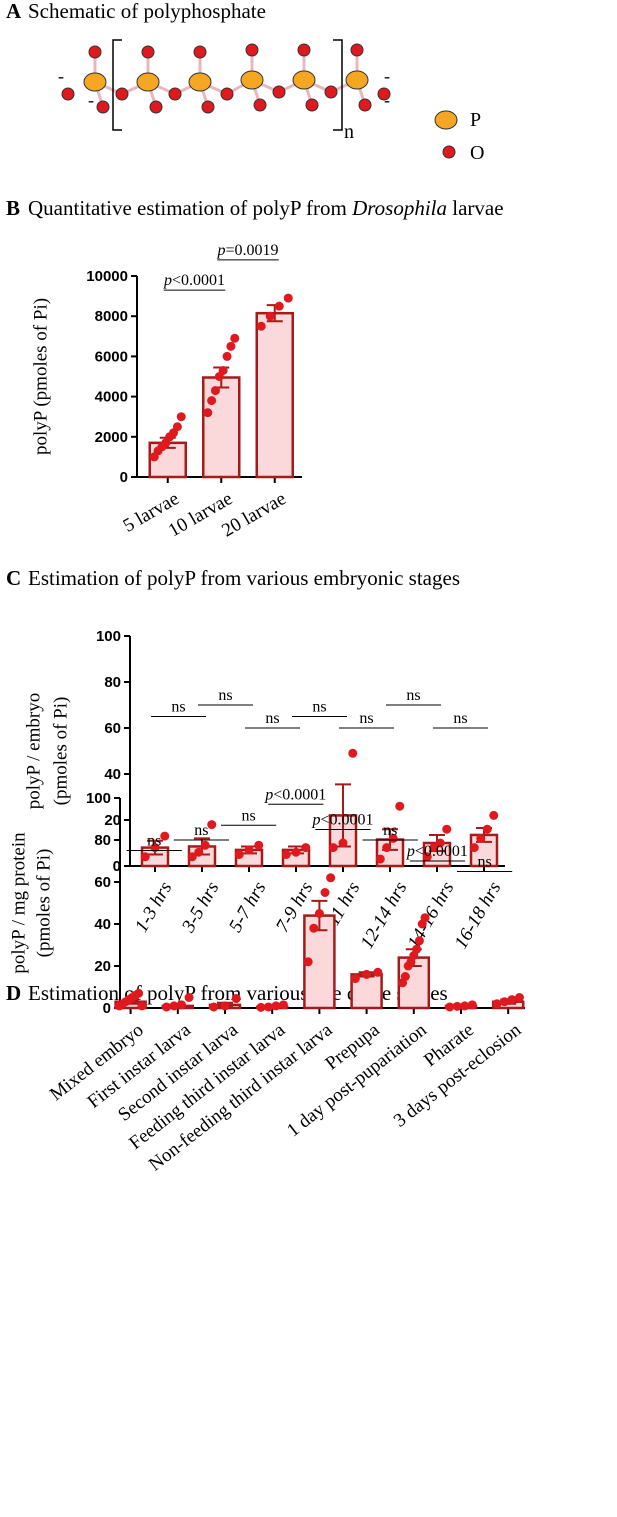  What do you see at coordinates (147, 11) in the screenshot?
I see `panel-title: Schematic of polyphosphate` at bounding box center [147, 11].